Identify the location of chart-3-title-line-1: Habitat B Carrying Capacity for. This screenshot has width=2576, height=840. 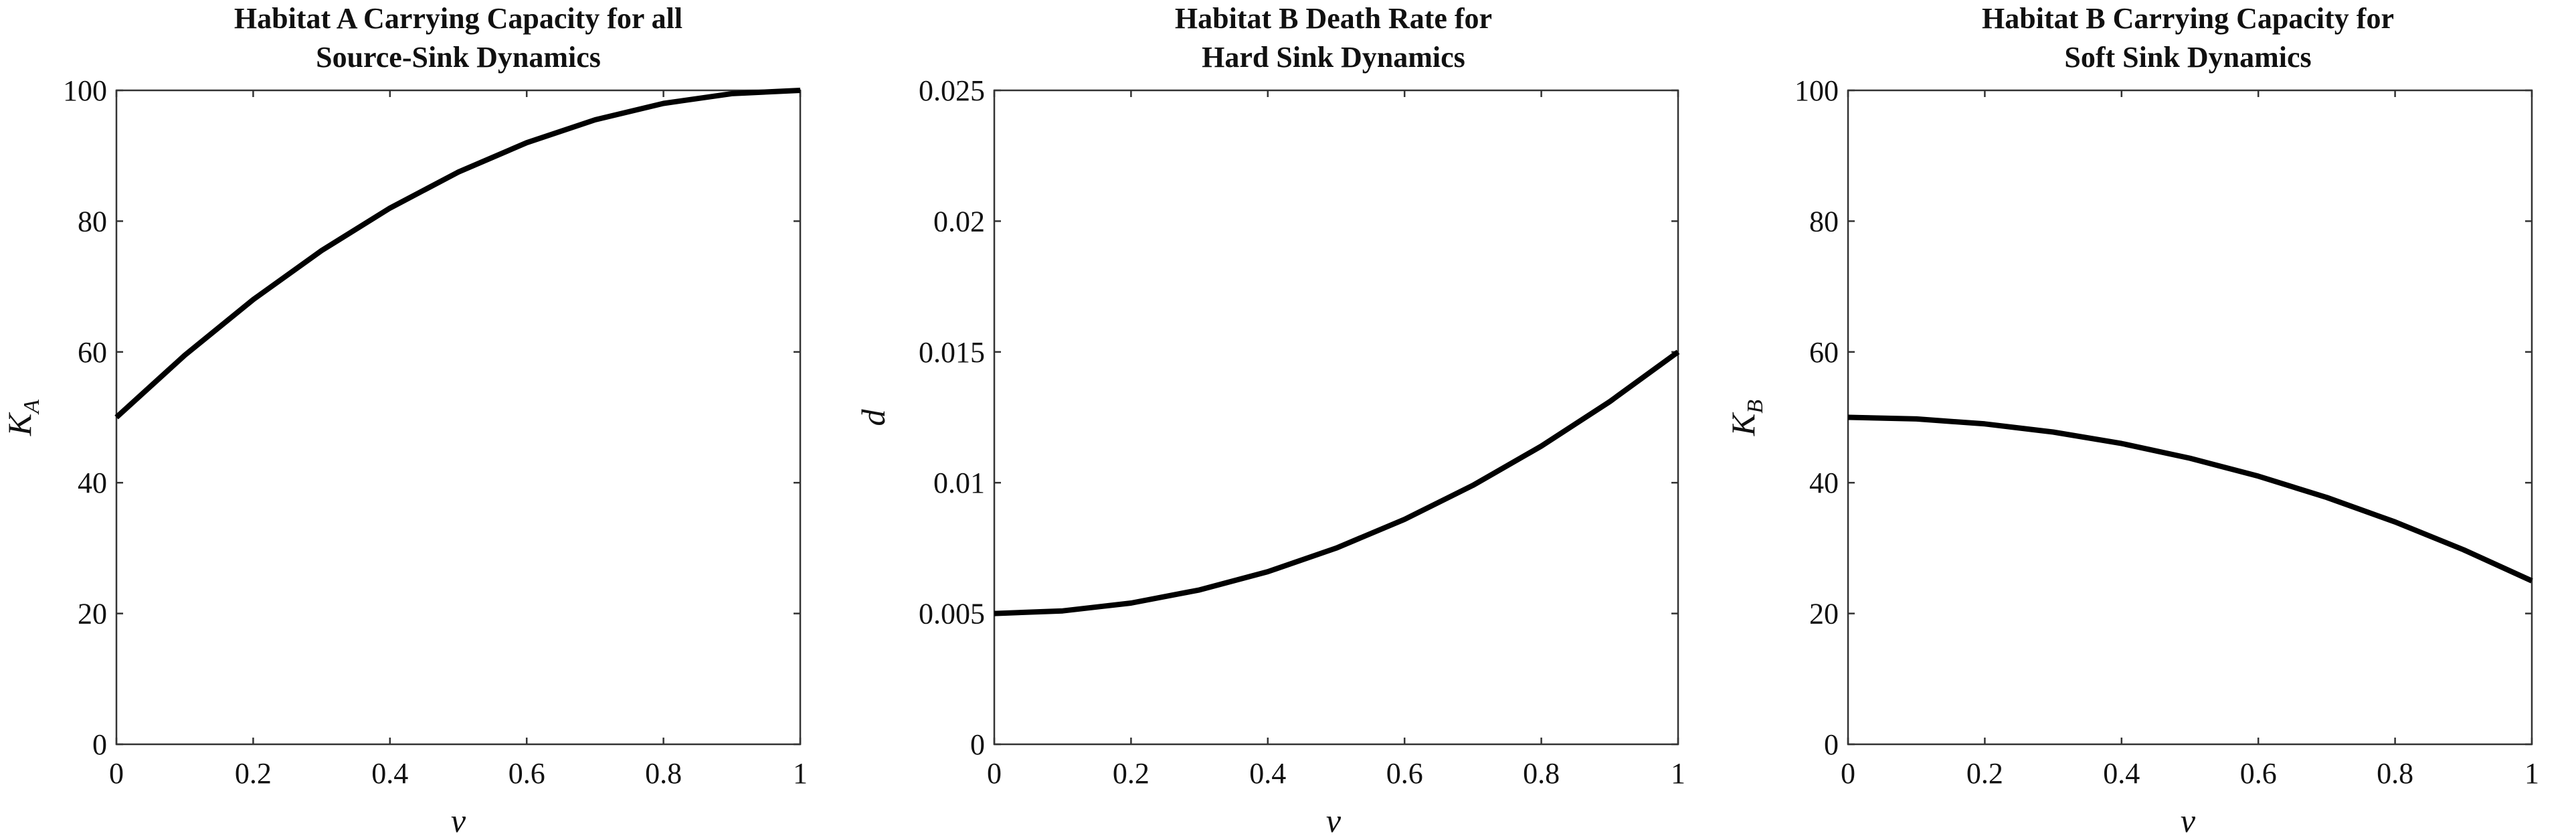
(2188, 18).